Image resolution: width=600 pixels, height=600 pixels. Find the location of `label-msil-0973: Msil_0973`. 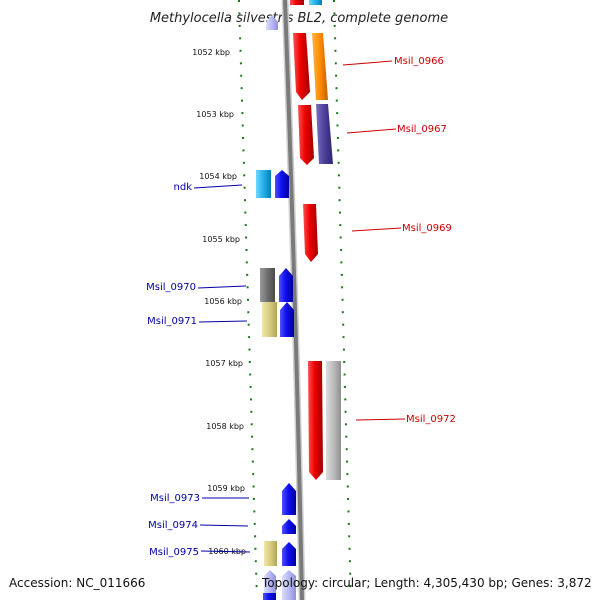

label-msil-0973: Msil_0973 is located at coordinates (175, 498).